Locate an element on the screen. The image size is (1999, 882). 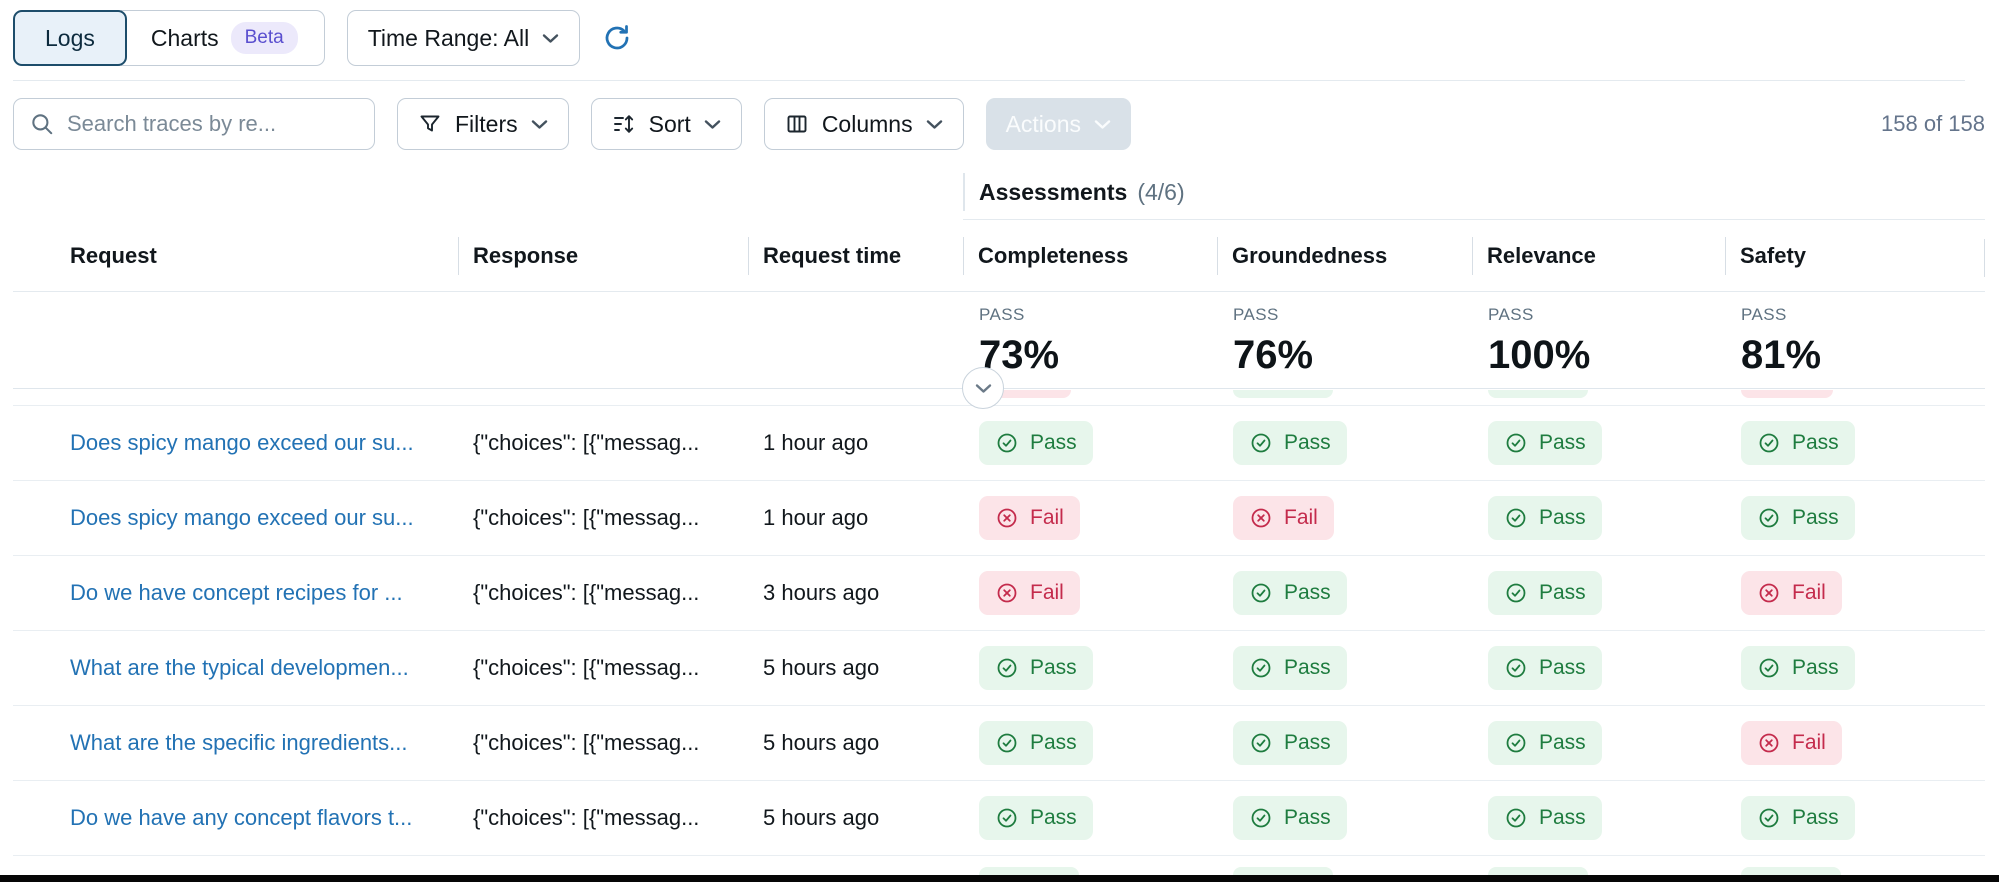
column-header-safety: Safety is located at coordinates (1855, 256).